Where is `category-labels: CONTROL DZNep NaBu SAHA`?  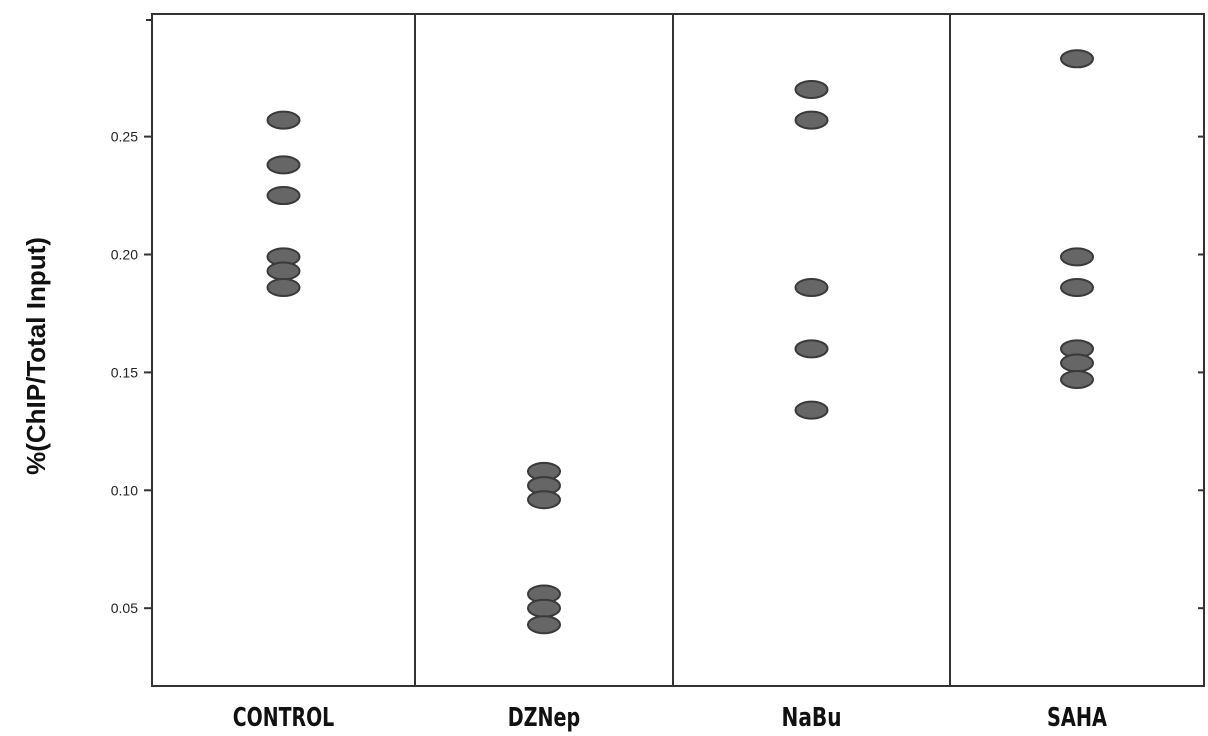 category-labels: CONTROL DZNep NaBu SAHA is located at coordinates (670, 718).